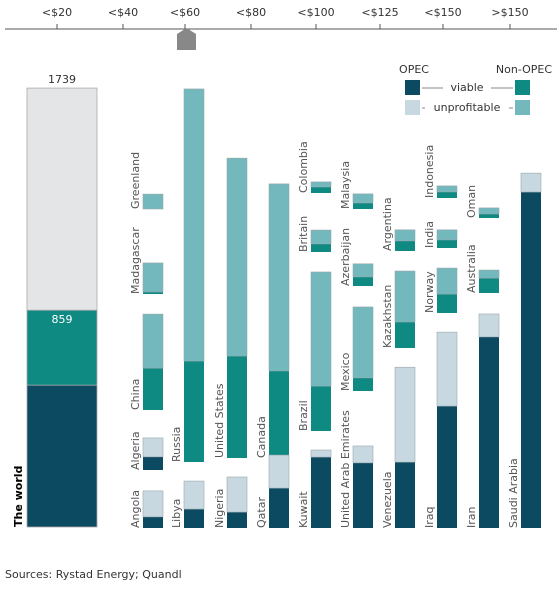 This screenshot has width=557, height=590. Describe the element at coordinates (471, 268) in the screenshot. I see `country-label: Australia` at that location.